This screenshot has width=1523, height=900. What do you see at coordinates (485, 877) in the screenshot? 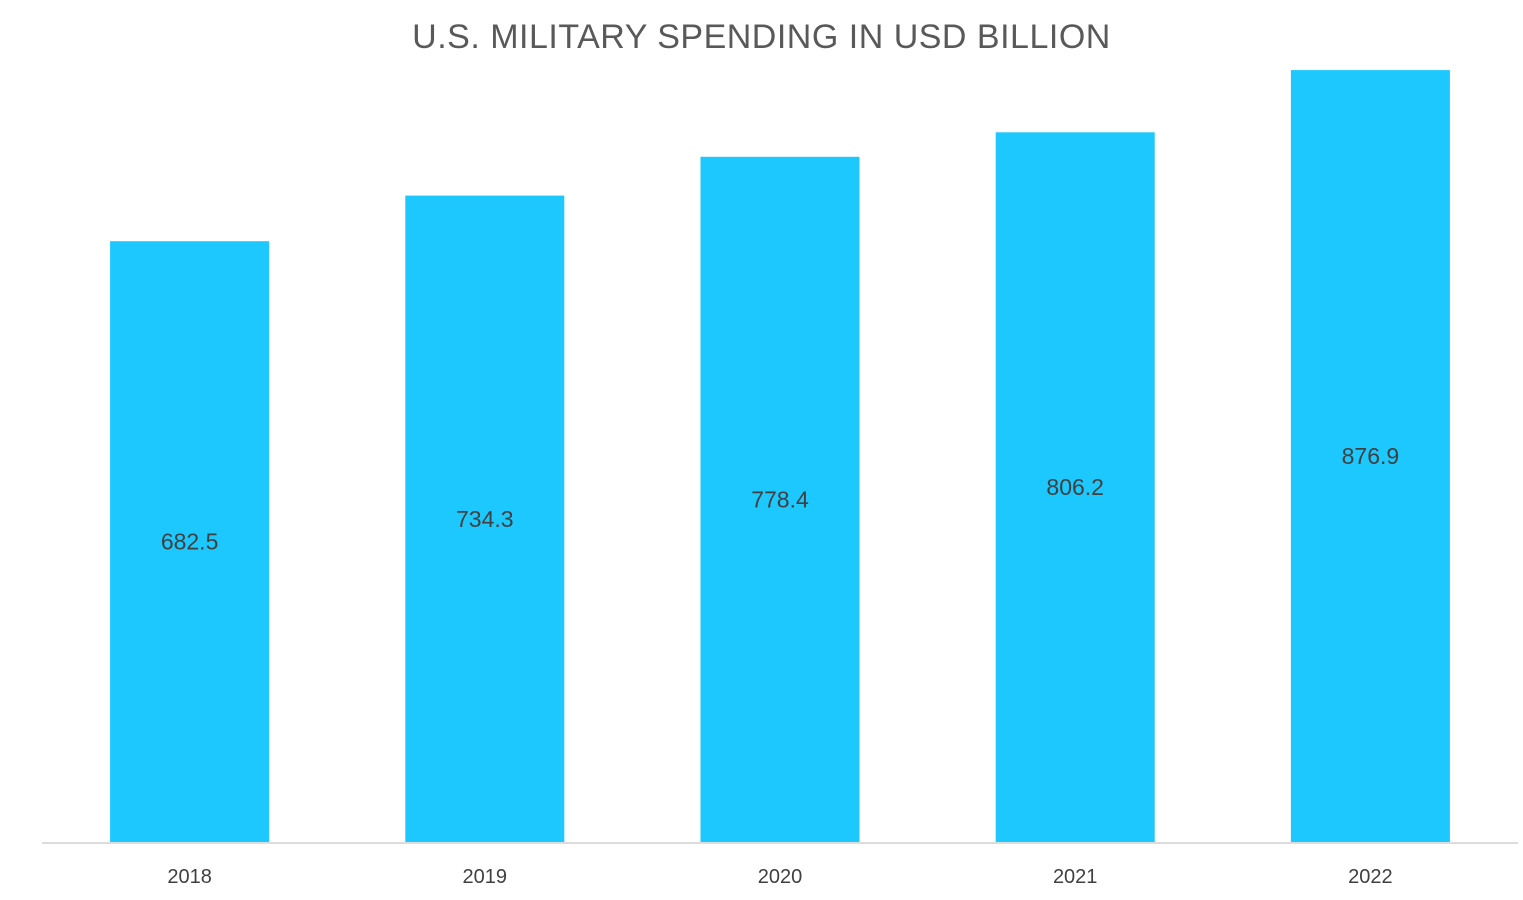
I see `x-tick-label-2019: 2019` at bounding box center [485, 877].